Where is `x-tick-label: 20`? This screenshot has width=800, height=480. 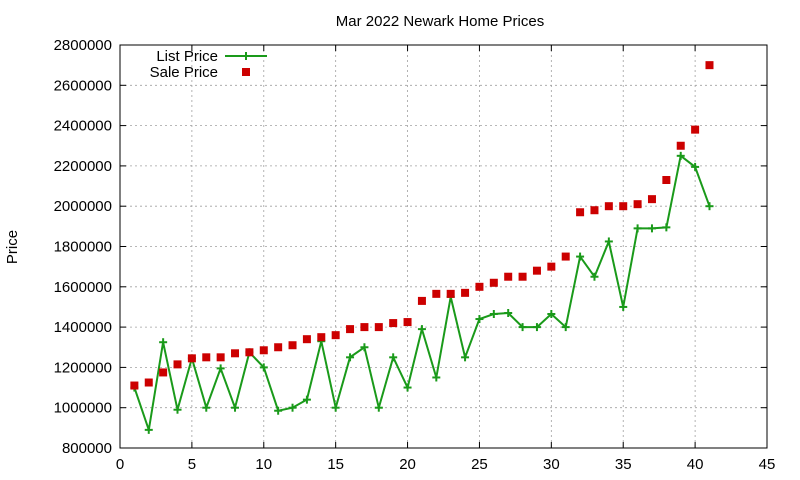 x-tick-label: 20 is located at coordinates (407, 464).